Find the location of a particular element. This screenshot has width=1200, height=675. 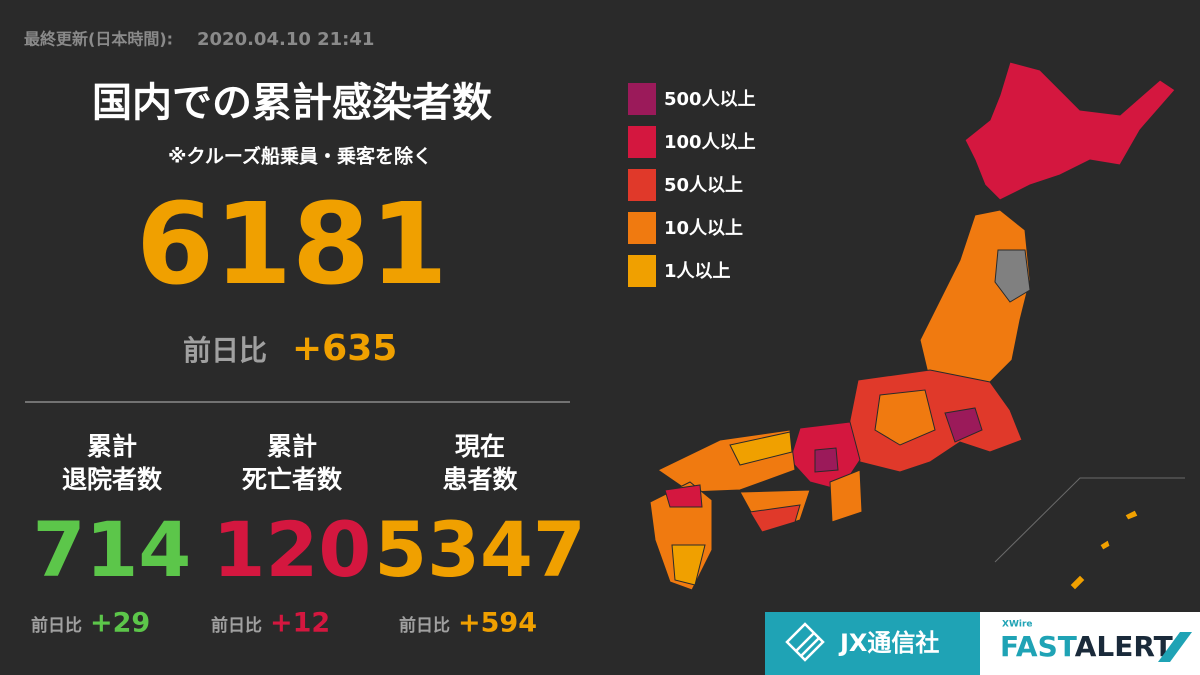

fastalert-text: FASTALERT is located at coordinates (1086, 646).